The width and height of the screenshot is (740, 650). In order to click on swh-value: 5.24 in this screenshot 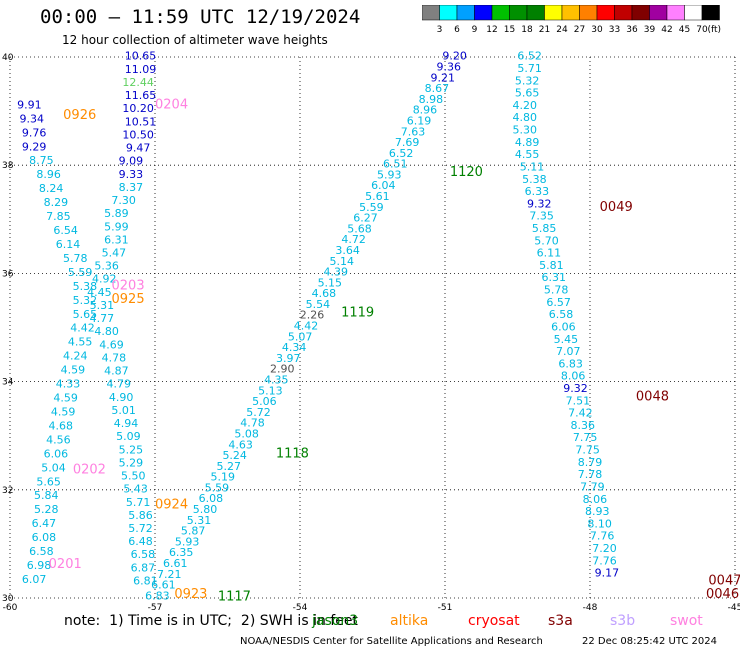, I will do `click(234, 455)`.